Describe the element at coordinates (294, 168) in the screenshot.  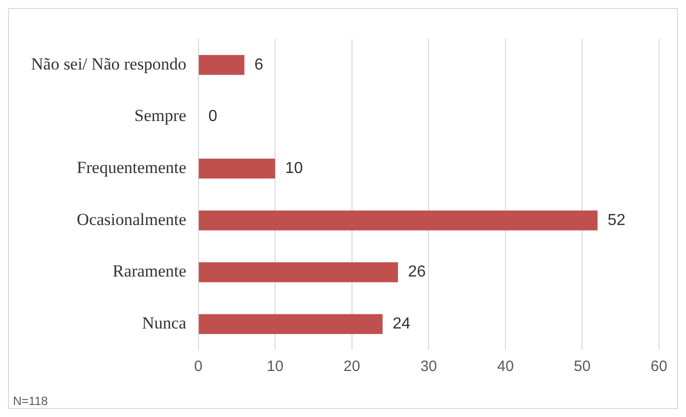
I see `data-label: 10` at that location.